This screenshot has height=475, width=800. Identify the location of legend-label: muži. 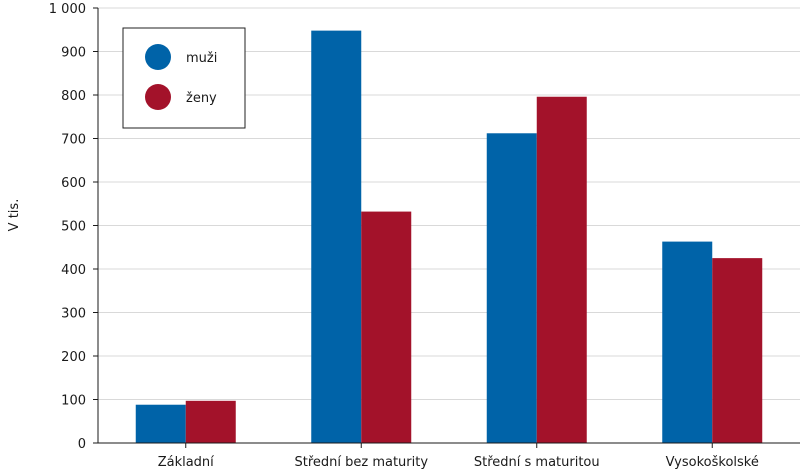
(201, 58).